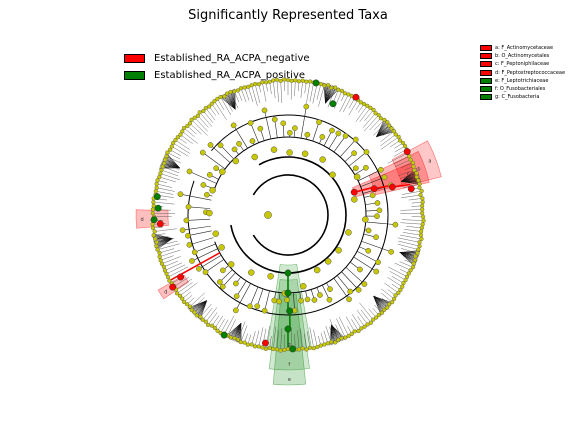 The image size is (576, 432). Describe the element at coordinates (232, 58) in the screenshot. I see `legend-label-negative: Established_RA_ACPA_negative` at that location.